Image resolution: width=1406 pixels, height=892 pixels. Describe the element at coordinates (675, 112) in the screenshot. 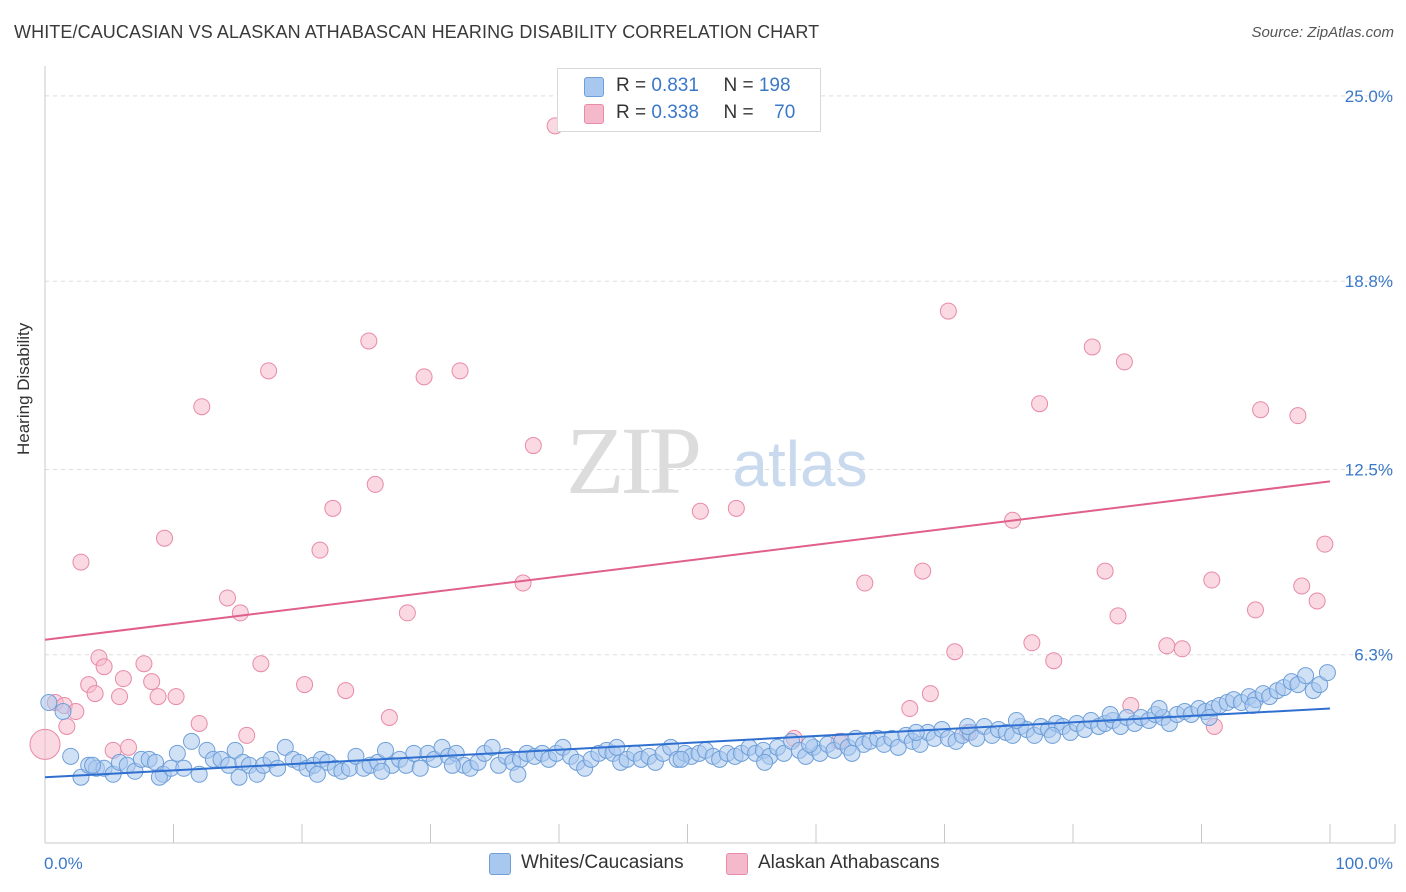

I see `legend-r-value: 0.338` at that location.